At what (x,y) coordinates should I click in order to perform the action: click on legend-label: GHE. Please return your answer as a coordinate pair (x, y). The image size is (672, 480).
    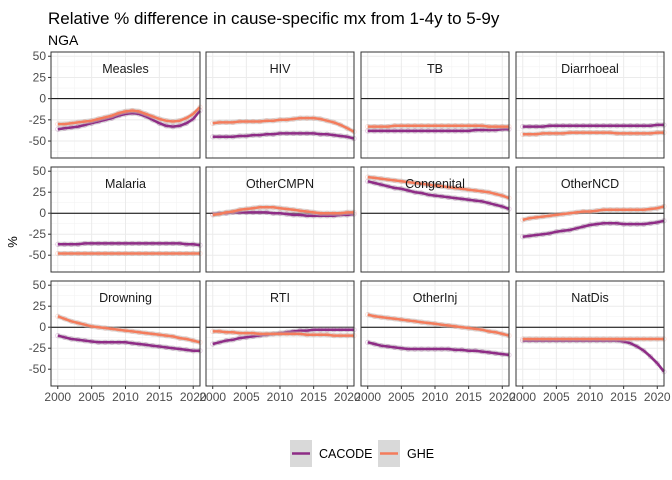
    Looking at the image, I should click on (420, 454).